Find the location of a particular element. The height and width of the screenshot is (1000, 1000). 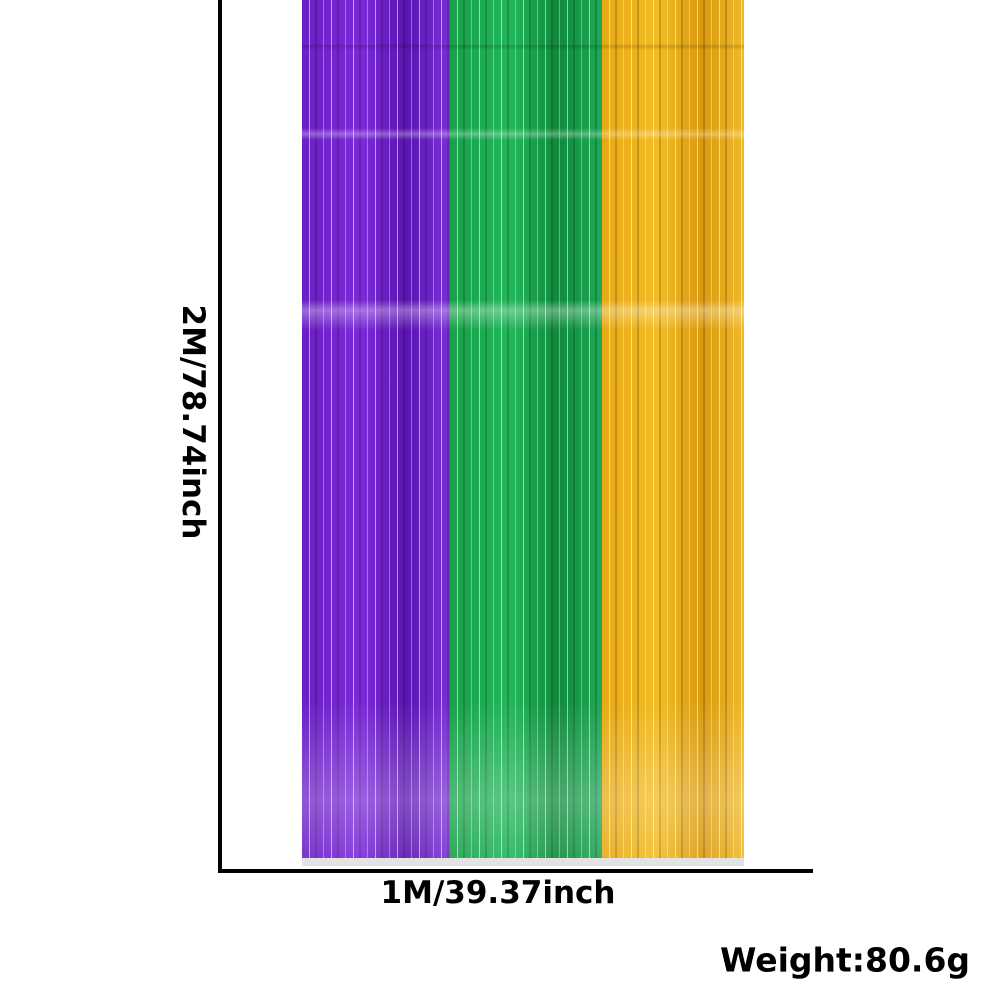

height-label: 2M/78.74inch is located at coordinates (193, 422).